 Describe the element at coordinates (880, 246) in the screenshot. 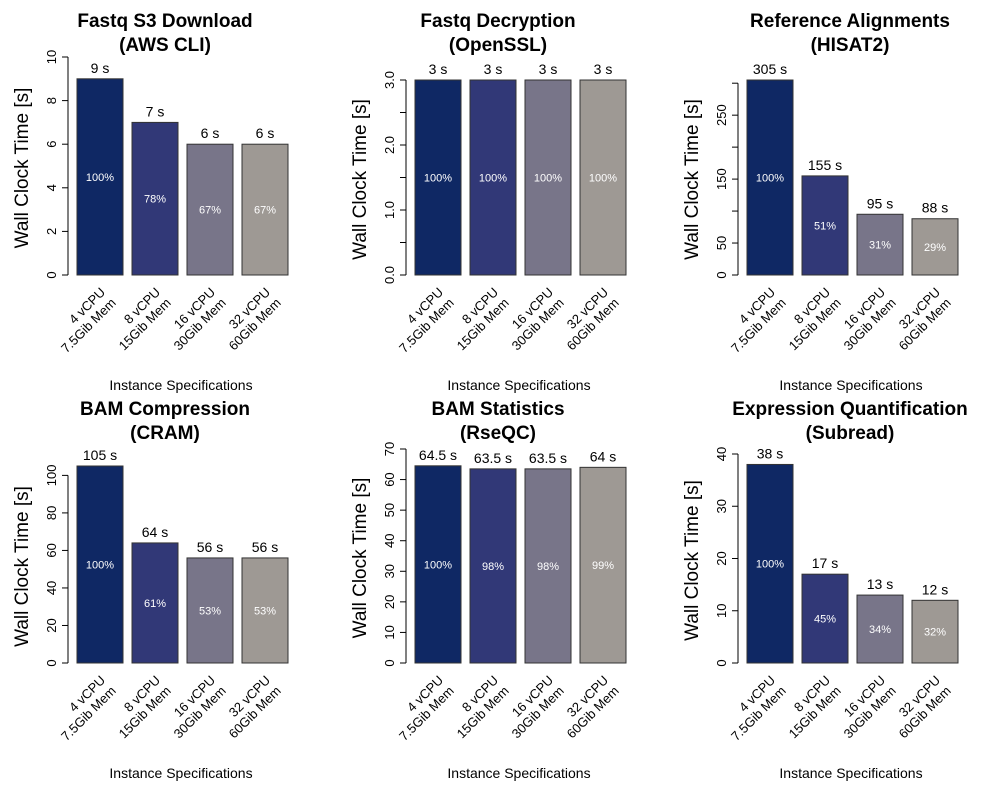

I see `bar-percent-label: 31%` at that location.